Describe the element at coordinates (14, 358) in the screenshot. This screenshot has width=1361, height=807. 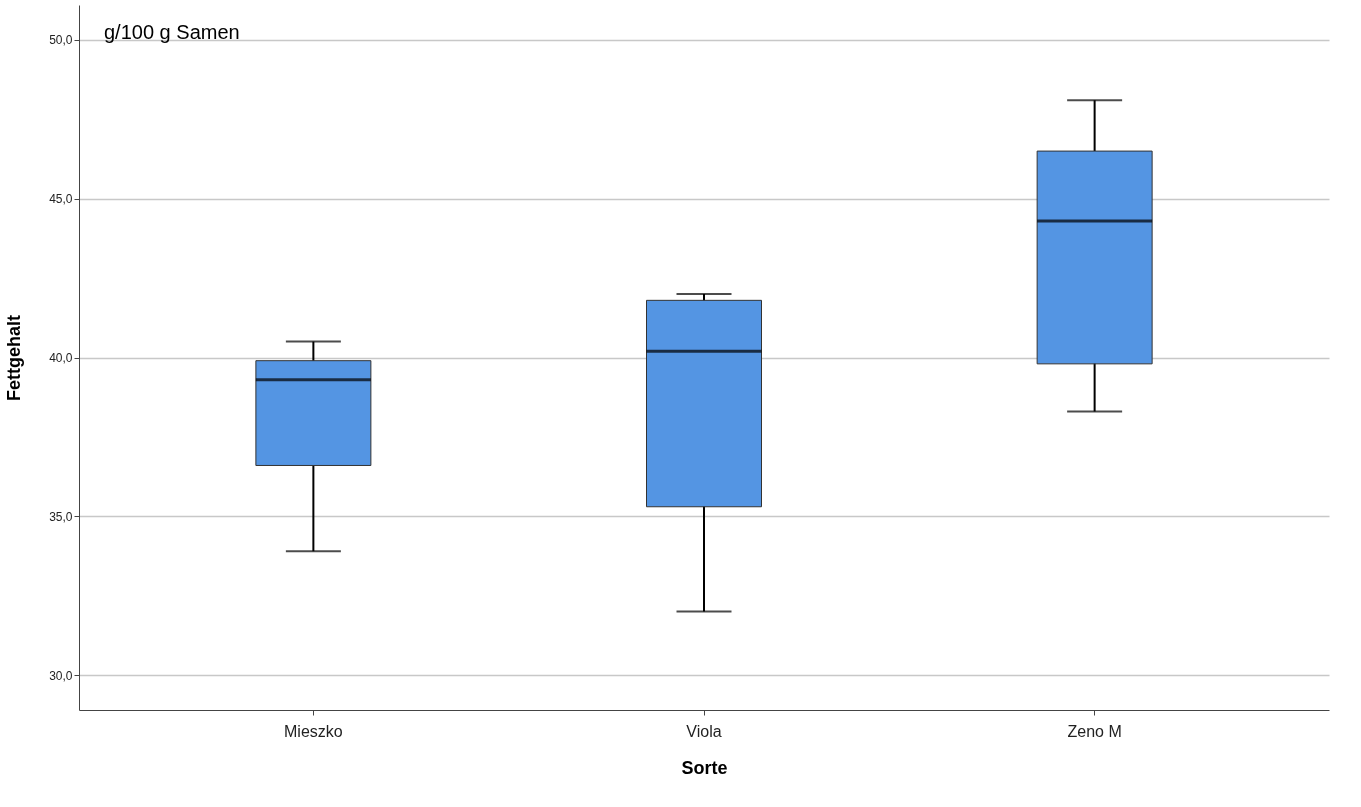
I see `y-axis-title: Fettgehalt` at that location.